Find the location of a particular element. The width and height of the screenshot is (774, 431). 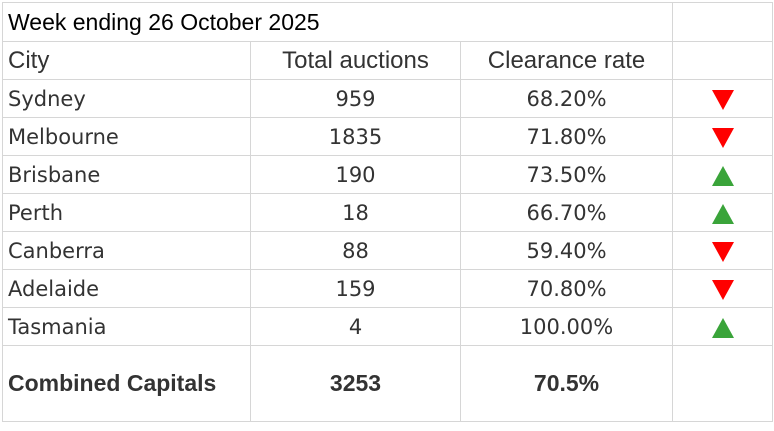

table-row: Sydney 959 68.20% is located at coordinates (388, 98).